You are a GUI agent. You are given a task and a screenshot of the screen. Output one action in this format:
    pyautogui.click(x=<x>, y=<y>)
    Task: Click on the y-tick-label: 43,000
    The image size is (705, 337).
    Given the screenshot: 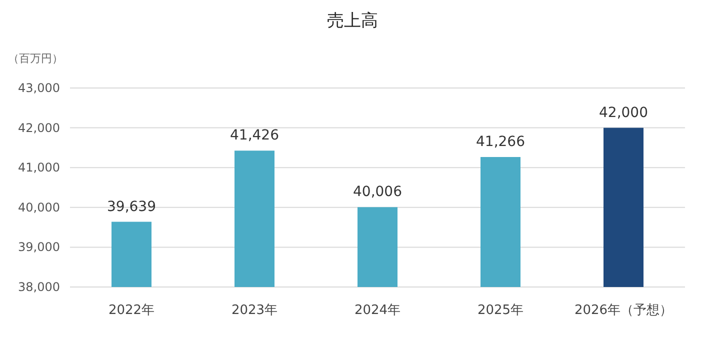 What is the action you would take?
    pyautogui.click(x=39, y=88)
    